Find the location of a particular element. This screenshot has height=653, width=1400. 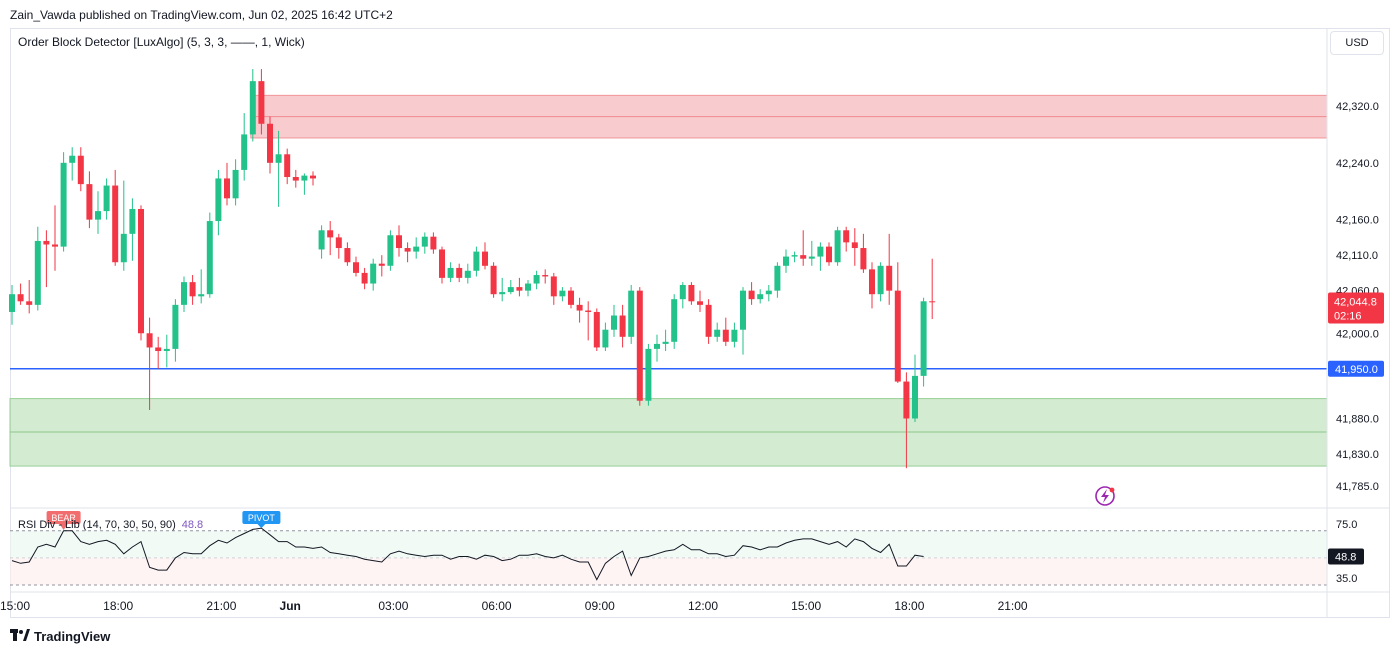

currency-button: USD is located at coordinates (1357, 43).